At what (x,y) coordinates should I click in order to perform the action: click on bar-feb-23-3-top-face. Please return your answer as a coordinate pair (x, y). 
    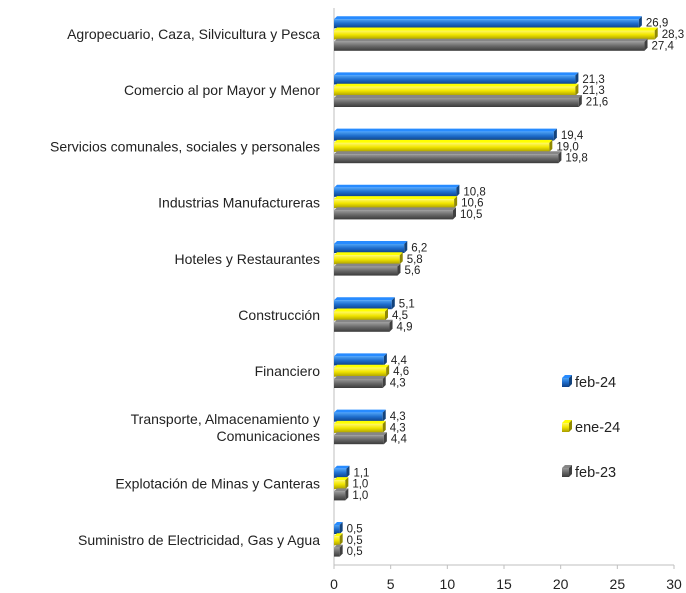
    Looking at the image, I should click on (395, 209).